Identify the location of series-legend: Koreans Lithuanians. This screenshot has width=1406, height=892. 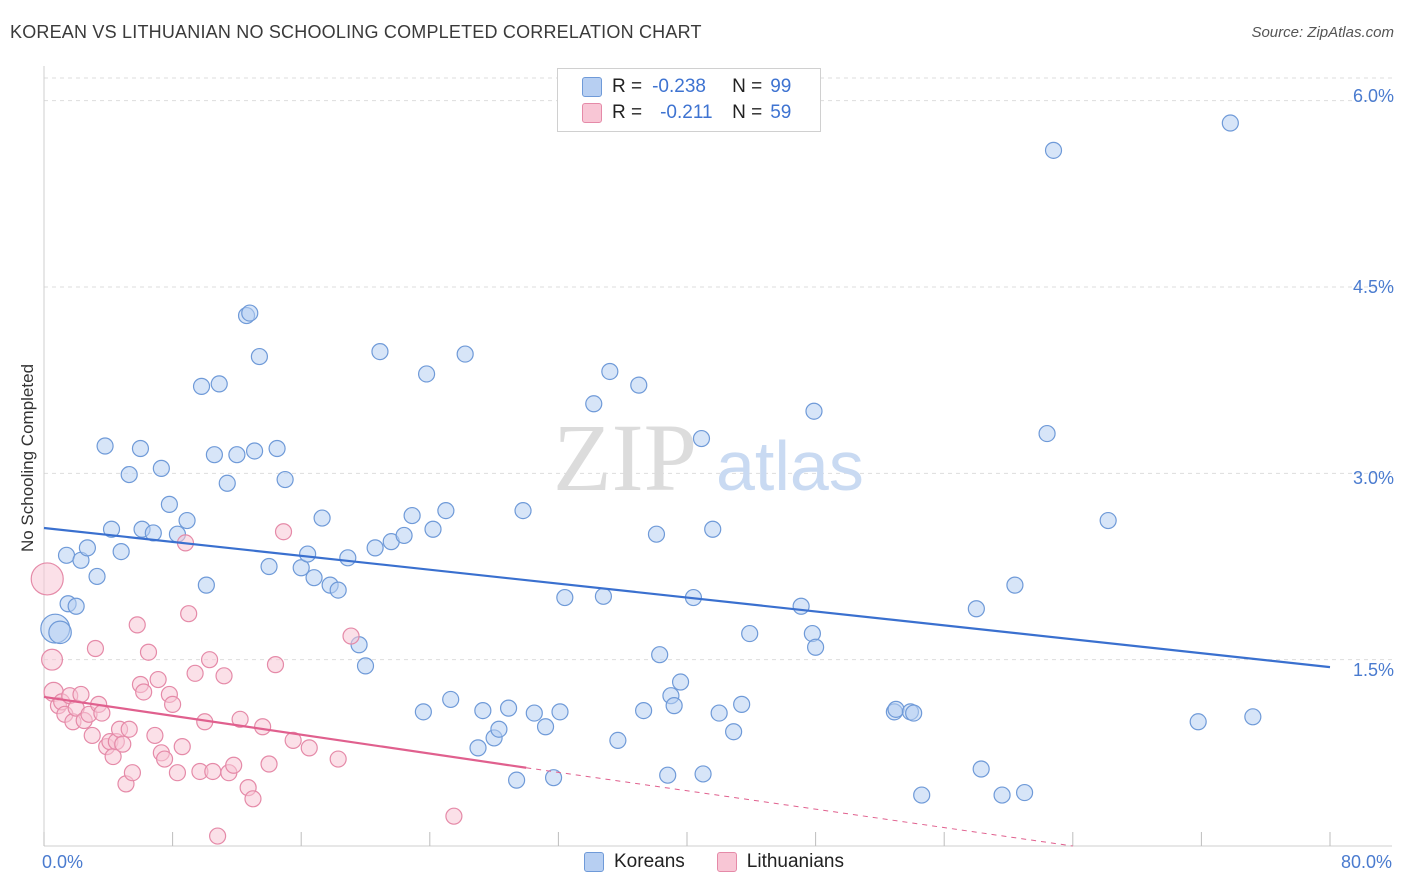
(730, 862).